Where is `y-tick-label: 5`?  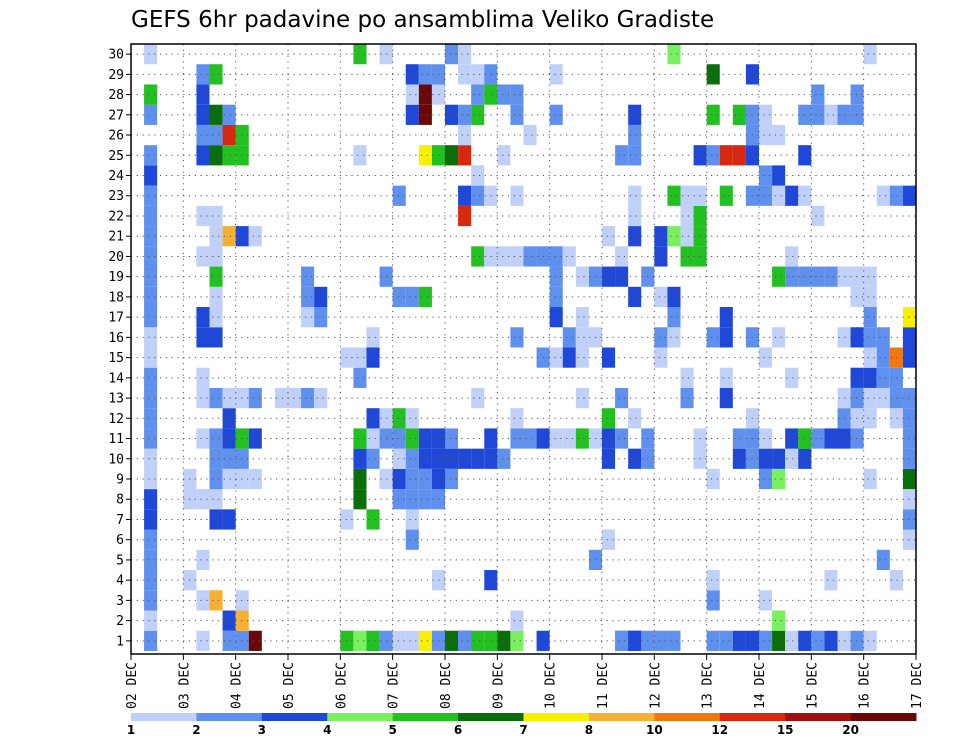
y-tick-label: 5 is located at coordinates (120, 560).